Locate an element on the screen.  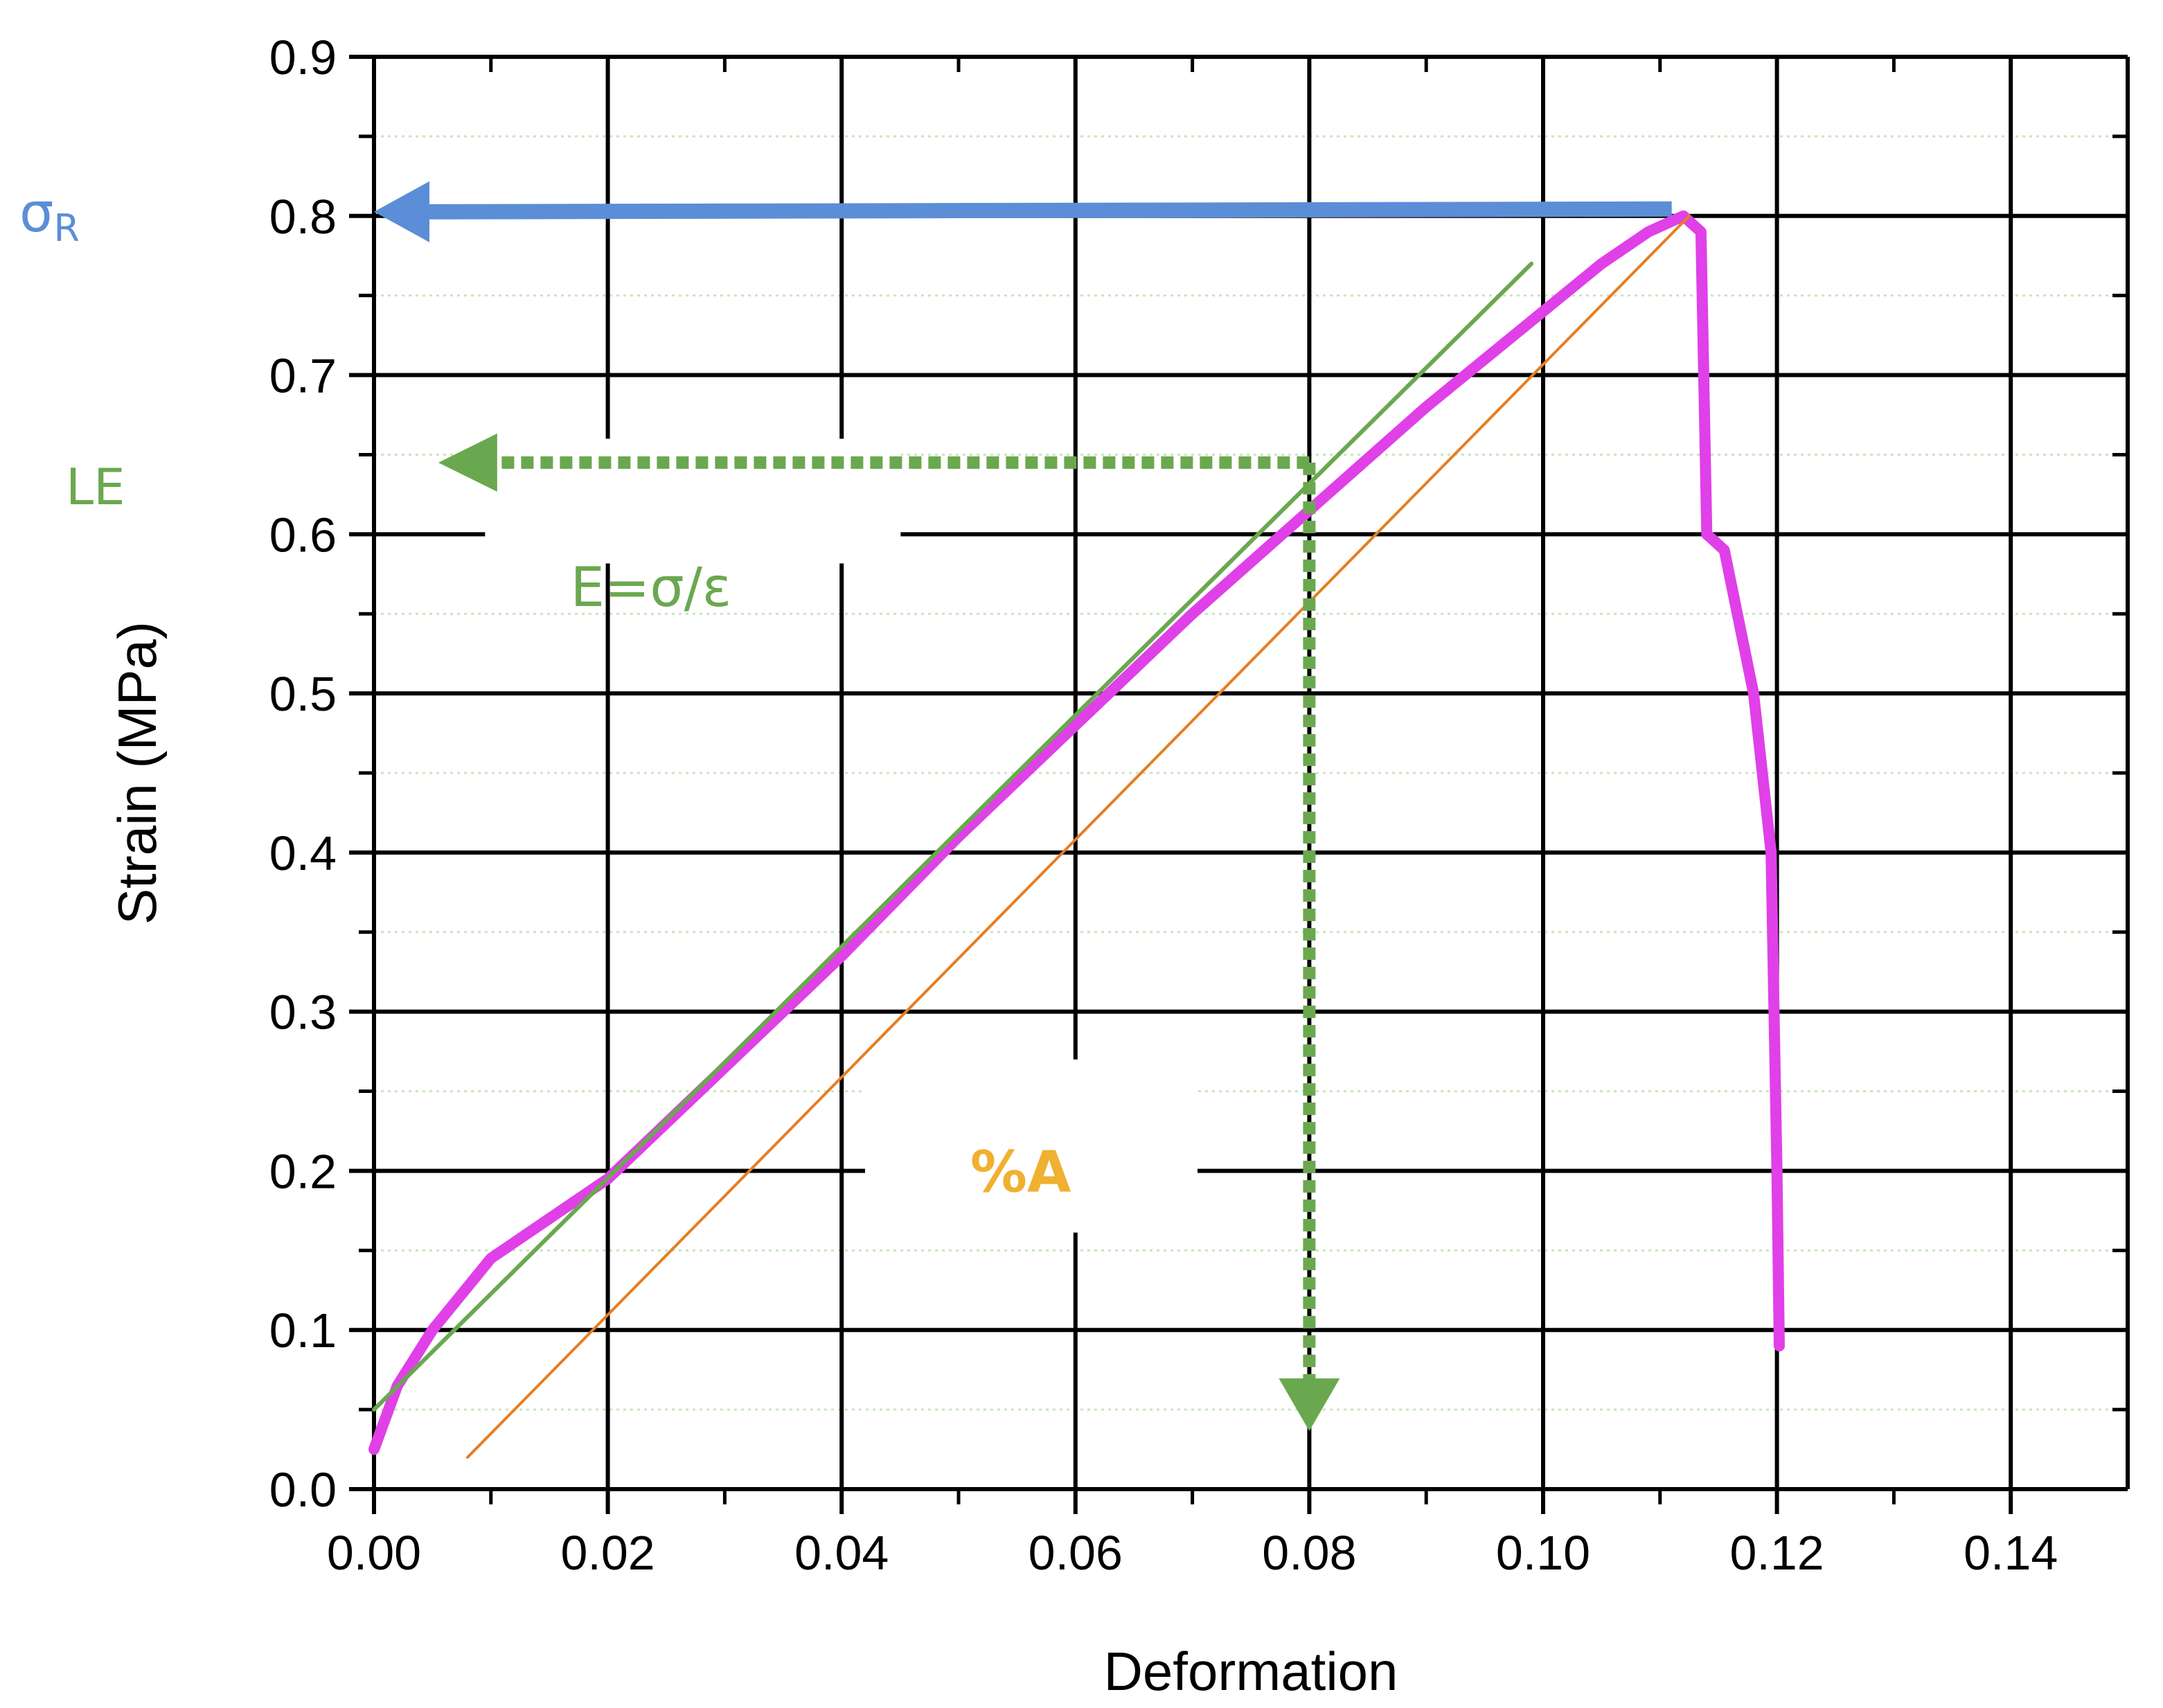
x-tick-label: 0.06 is located at coordinates (1076, 1553).